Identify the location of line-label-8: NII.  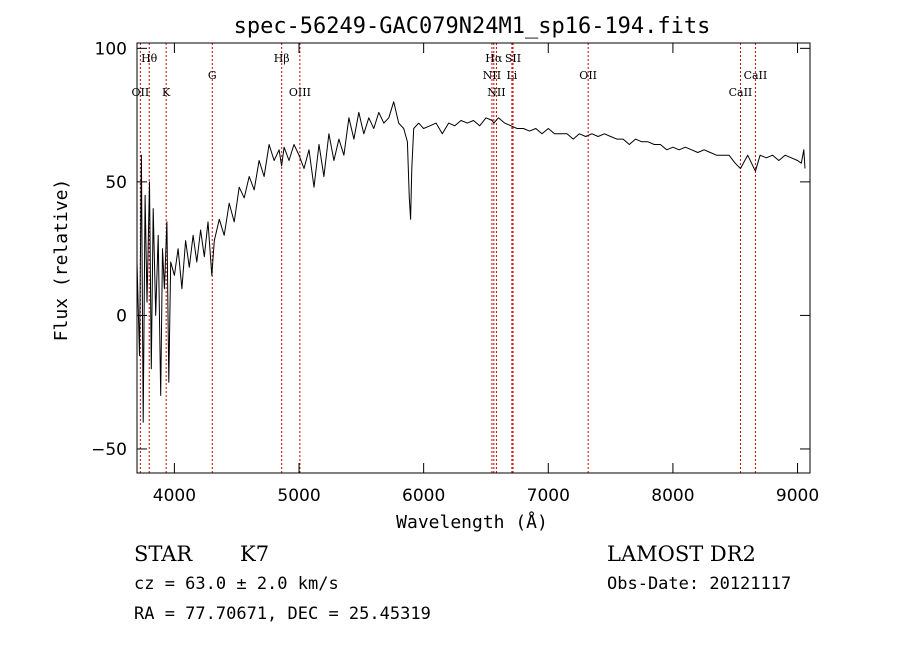
(492, 75).